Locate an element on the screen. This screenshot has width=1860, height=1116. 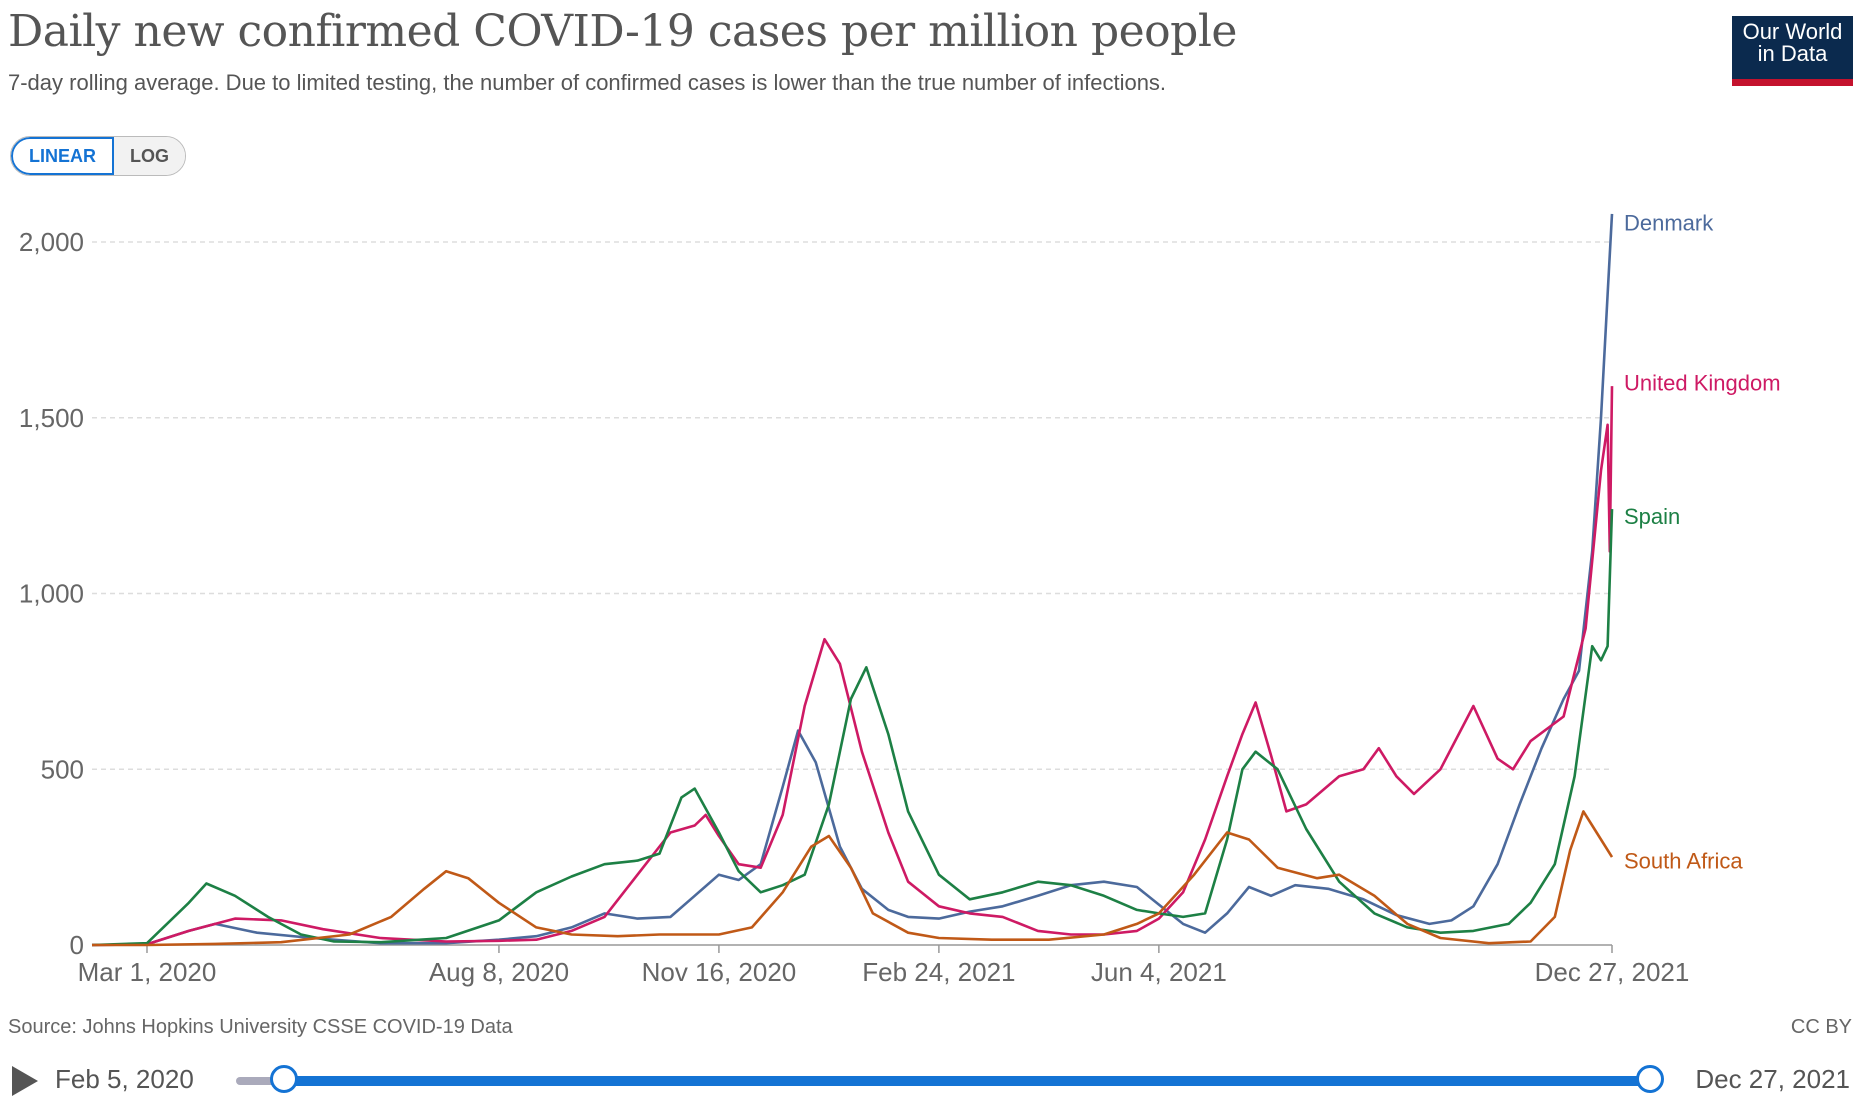
y-tick-label: 2,000 is located at coordinates (51, 242).